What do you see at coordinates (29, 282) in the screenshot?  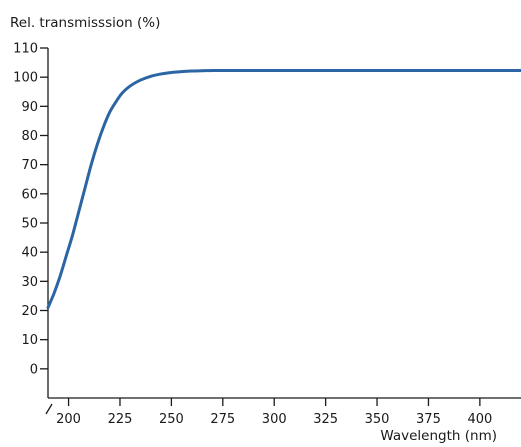 I see `y-tick-label: 30` at bounding box center [29, 282].